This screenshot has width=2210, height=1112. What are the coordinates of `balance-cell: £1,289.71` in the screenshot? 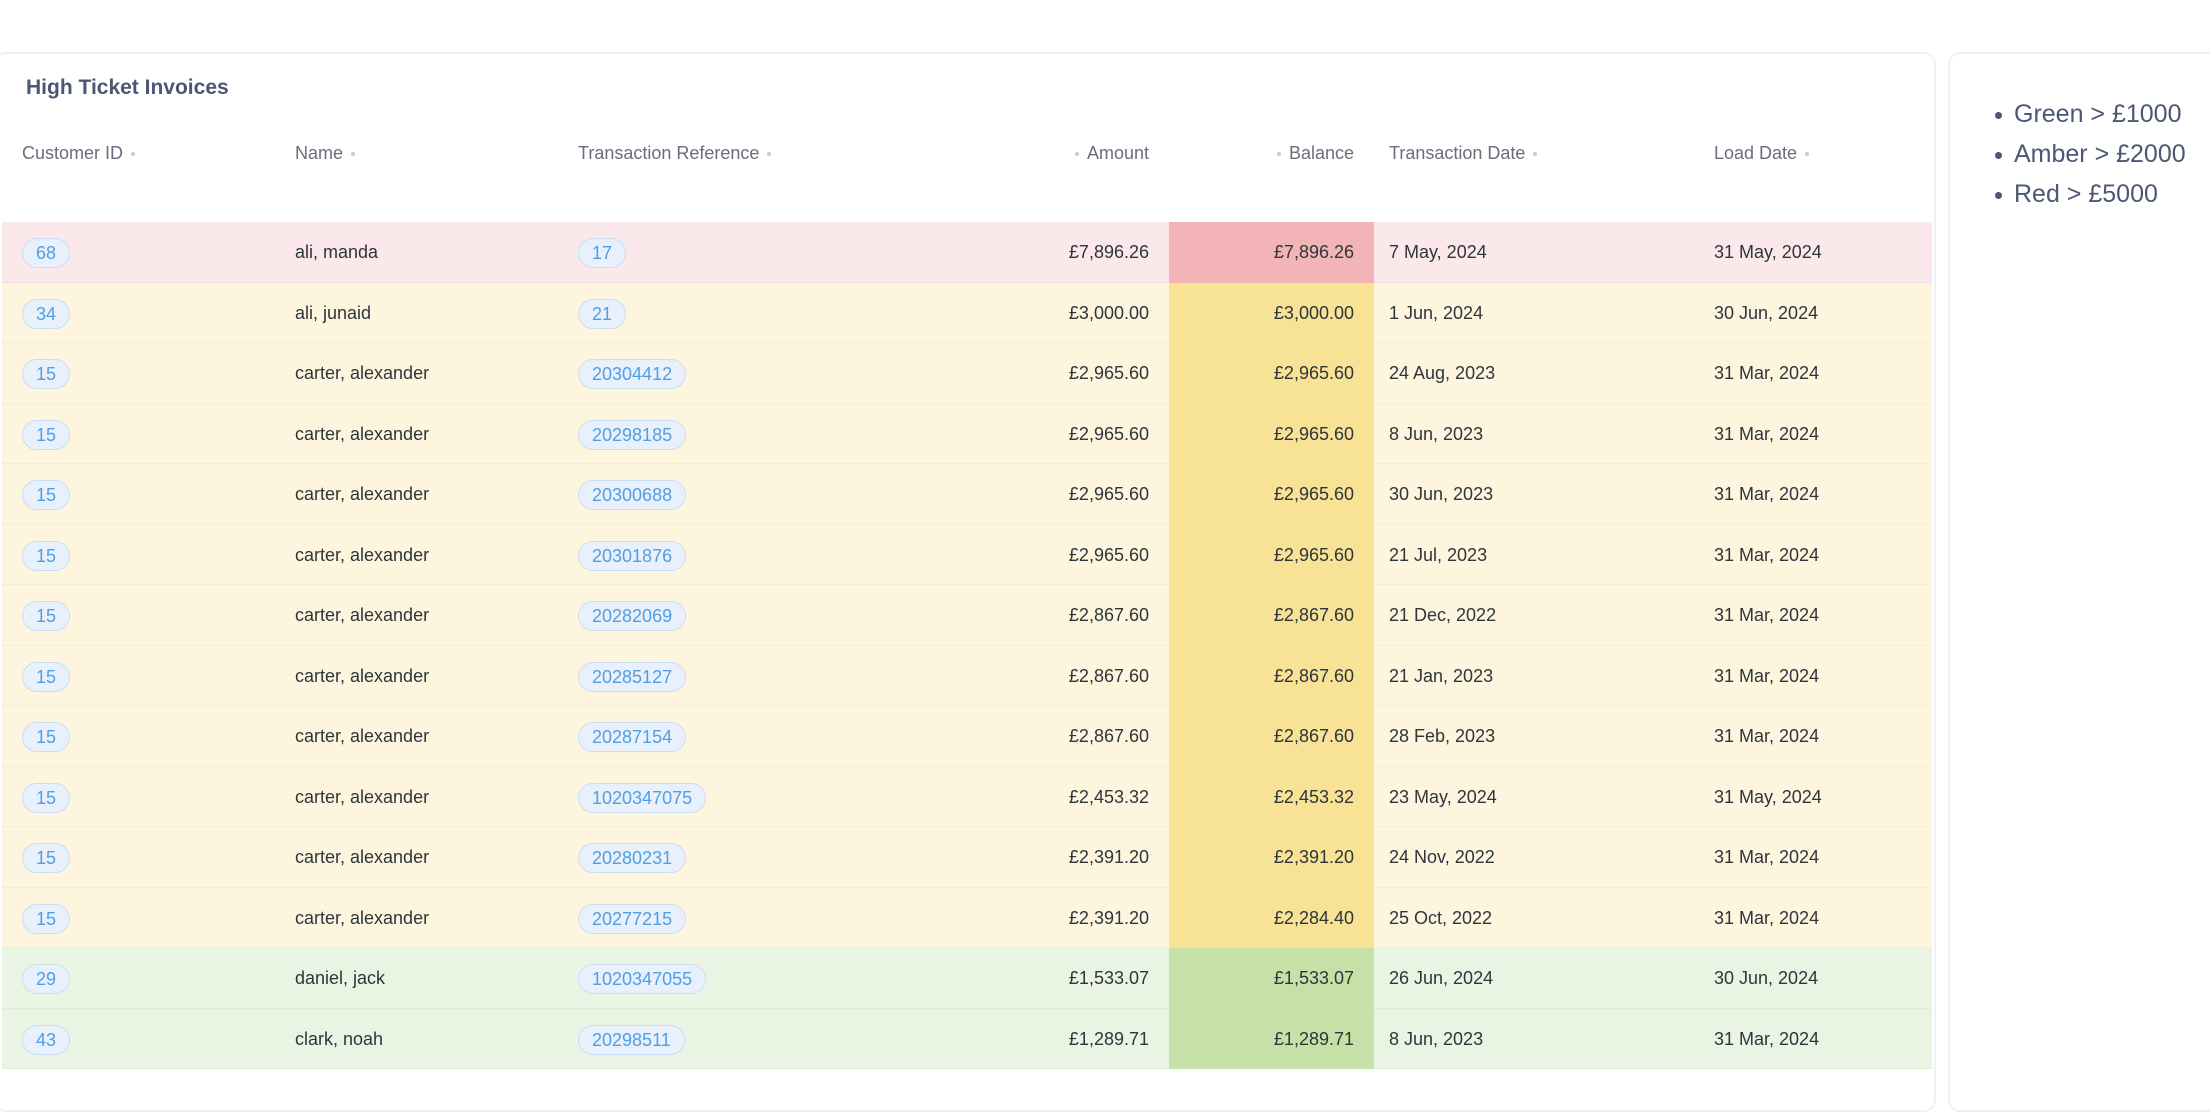 It's located at (1271, 1038).